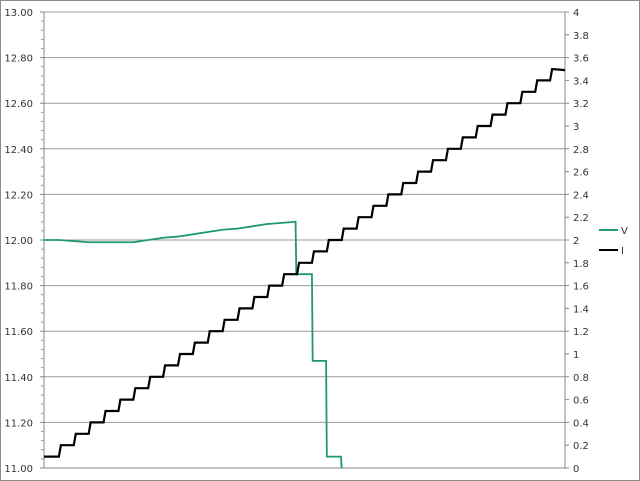  What do you see at coordinates (18, 241) in the screenshot?
I see `left-tick-label: 12.00` at bounding box center [18, 241].